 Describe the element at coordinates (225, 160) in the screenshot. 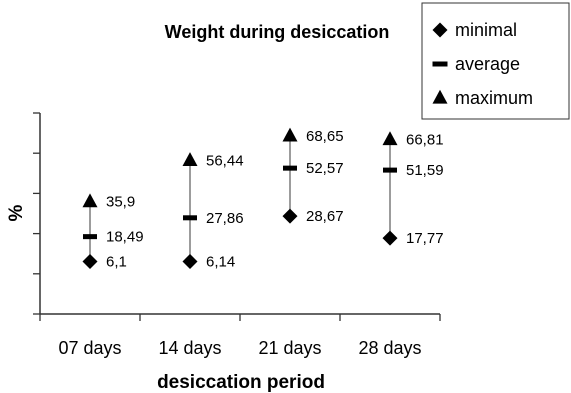

I see `data-label: 56,44` at that location.